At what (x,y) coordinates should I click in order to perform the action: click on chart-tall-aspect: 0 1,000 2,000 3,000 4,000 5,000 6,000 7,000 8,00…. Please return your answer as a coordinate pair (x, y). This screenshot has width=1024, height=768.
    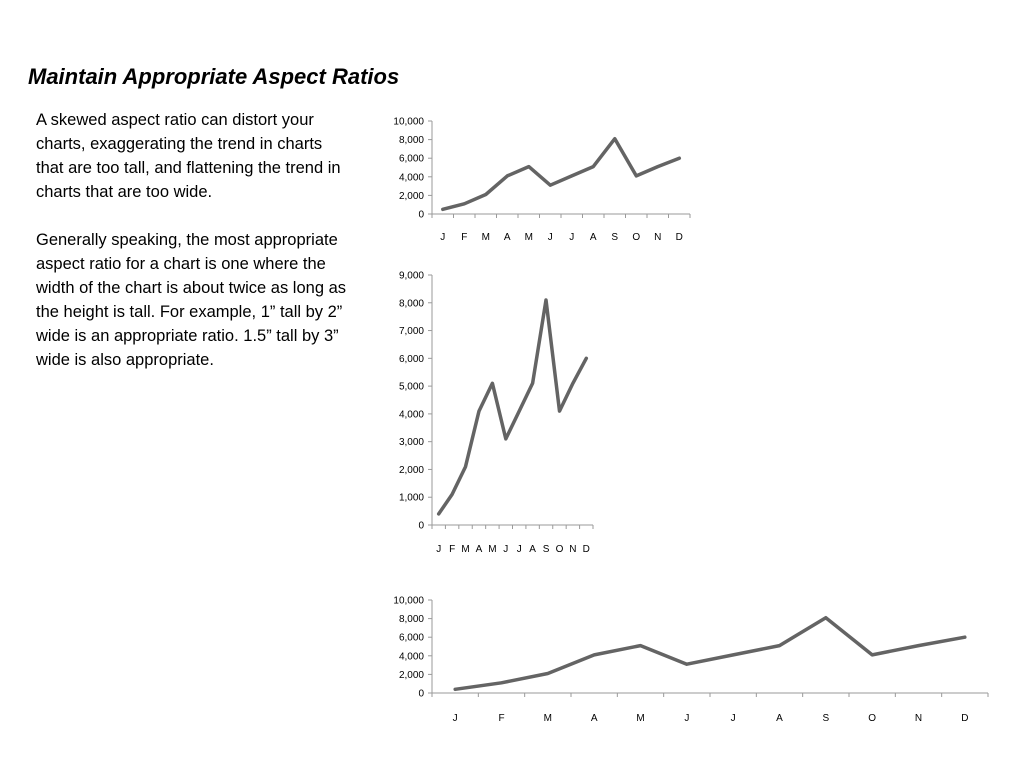
    Looking at the image, I should click on (496, 413).